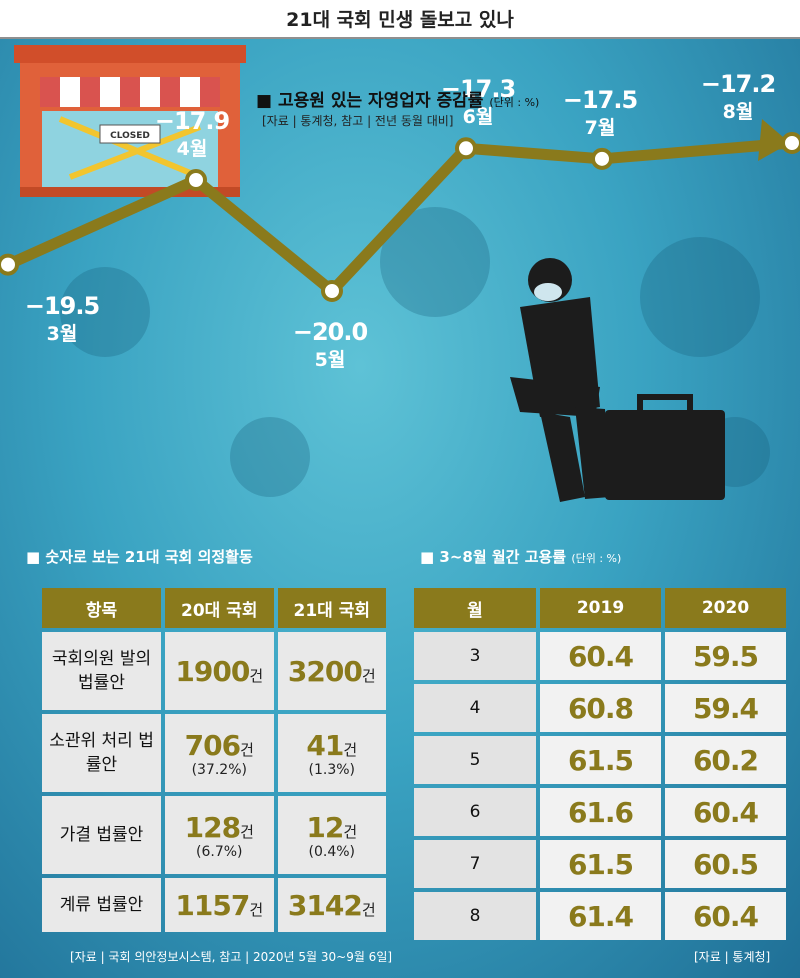 This screenshot has height=978, width=800. What do you see at coordinates (475, 656) in the screenshot?
I see `month-cell: 3` at bounding box center [475, 656].